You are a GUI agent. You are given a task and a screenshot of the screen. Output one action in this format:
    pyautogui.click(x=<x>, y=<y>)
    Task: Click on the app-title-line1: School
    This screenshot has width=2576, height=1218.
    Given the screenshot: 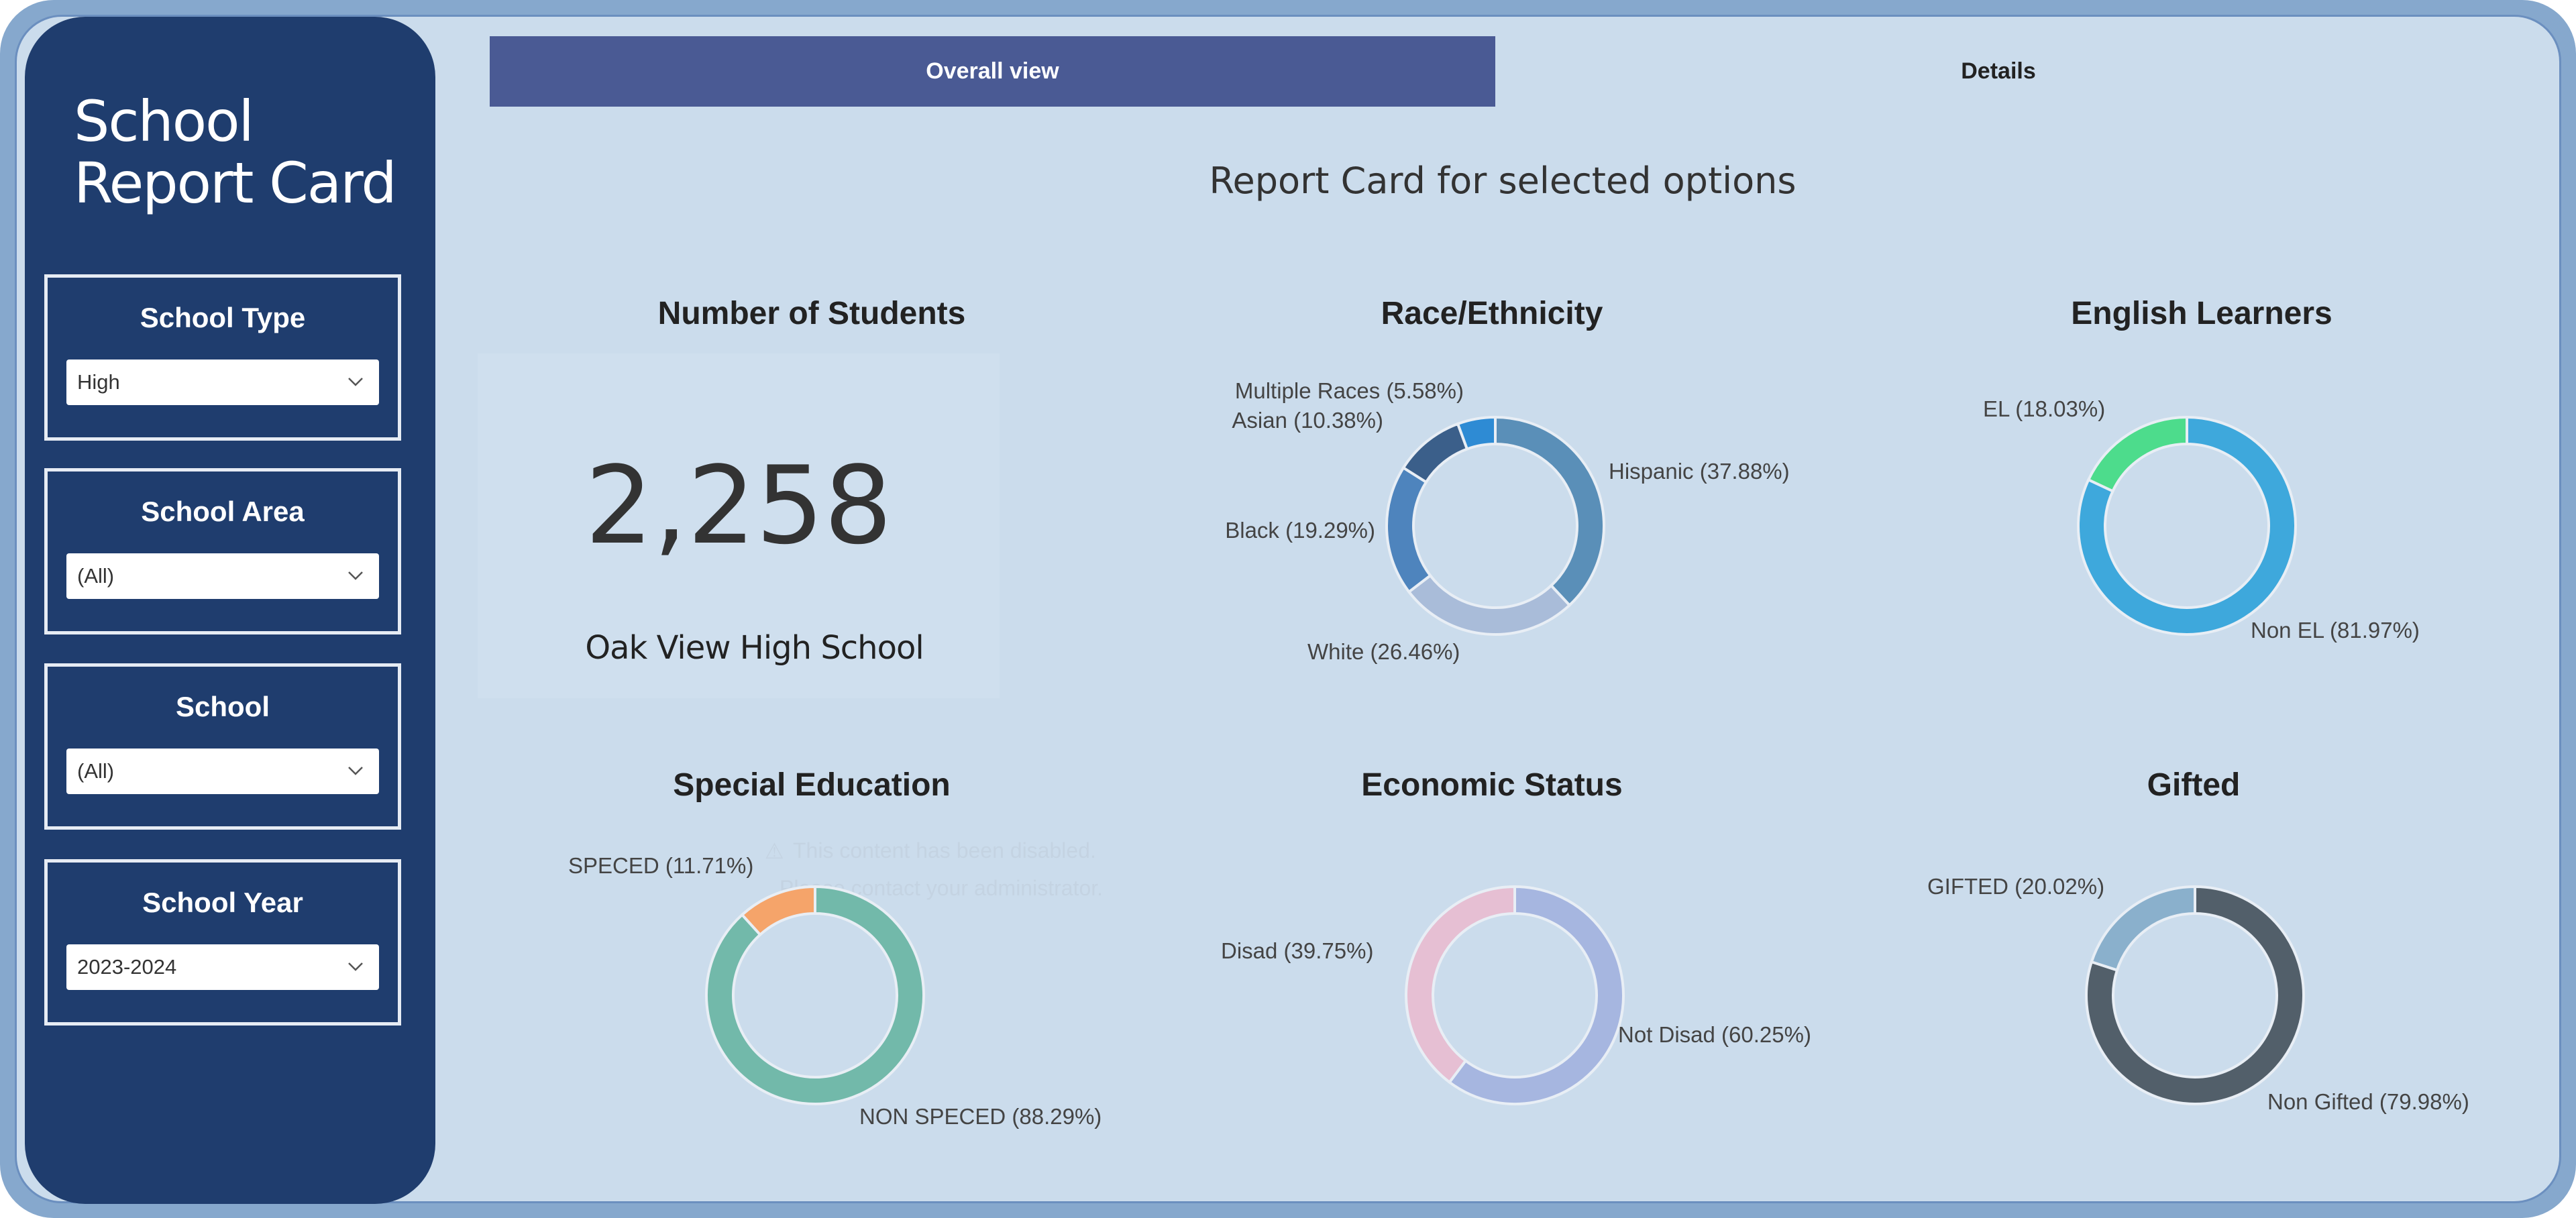 What is the action you would take?
    pyautogui.click(x=164, y=121)
    